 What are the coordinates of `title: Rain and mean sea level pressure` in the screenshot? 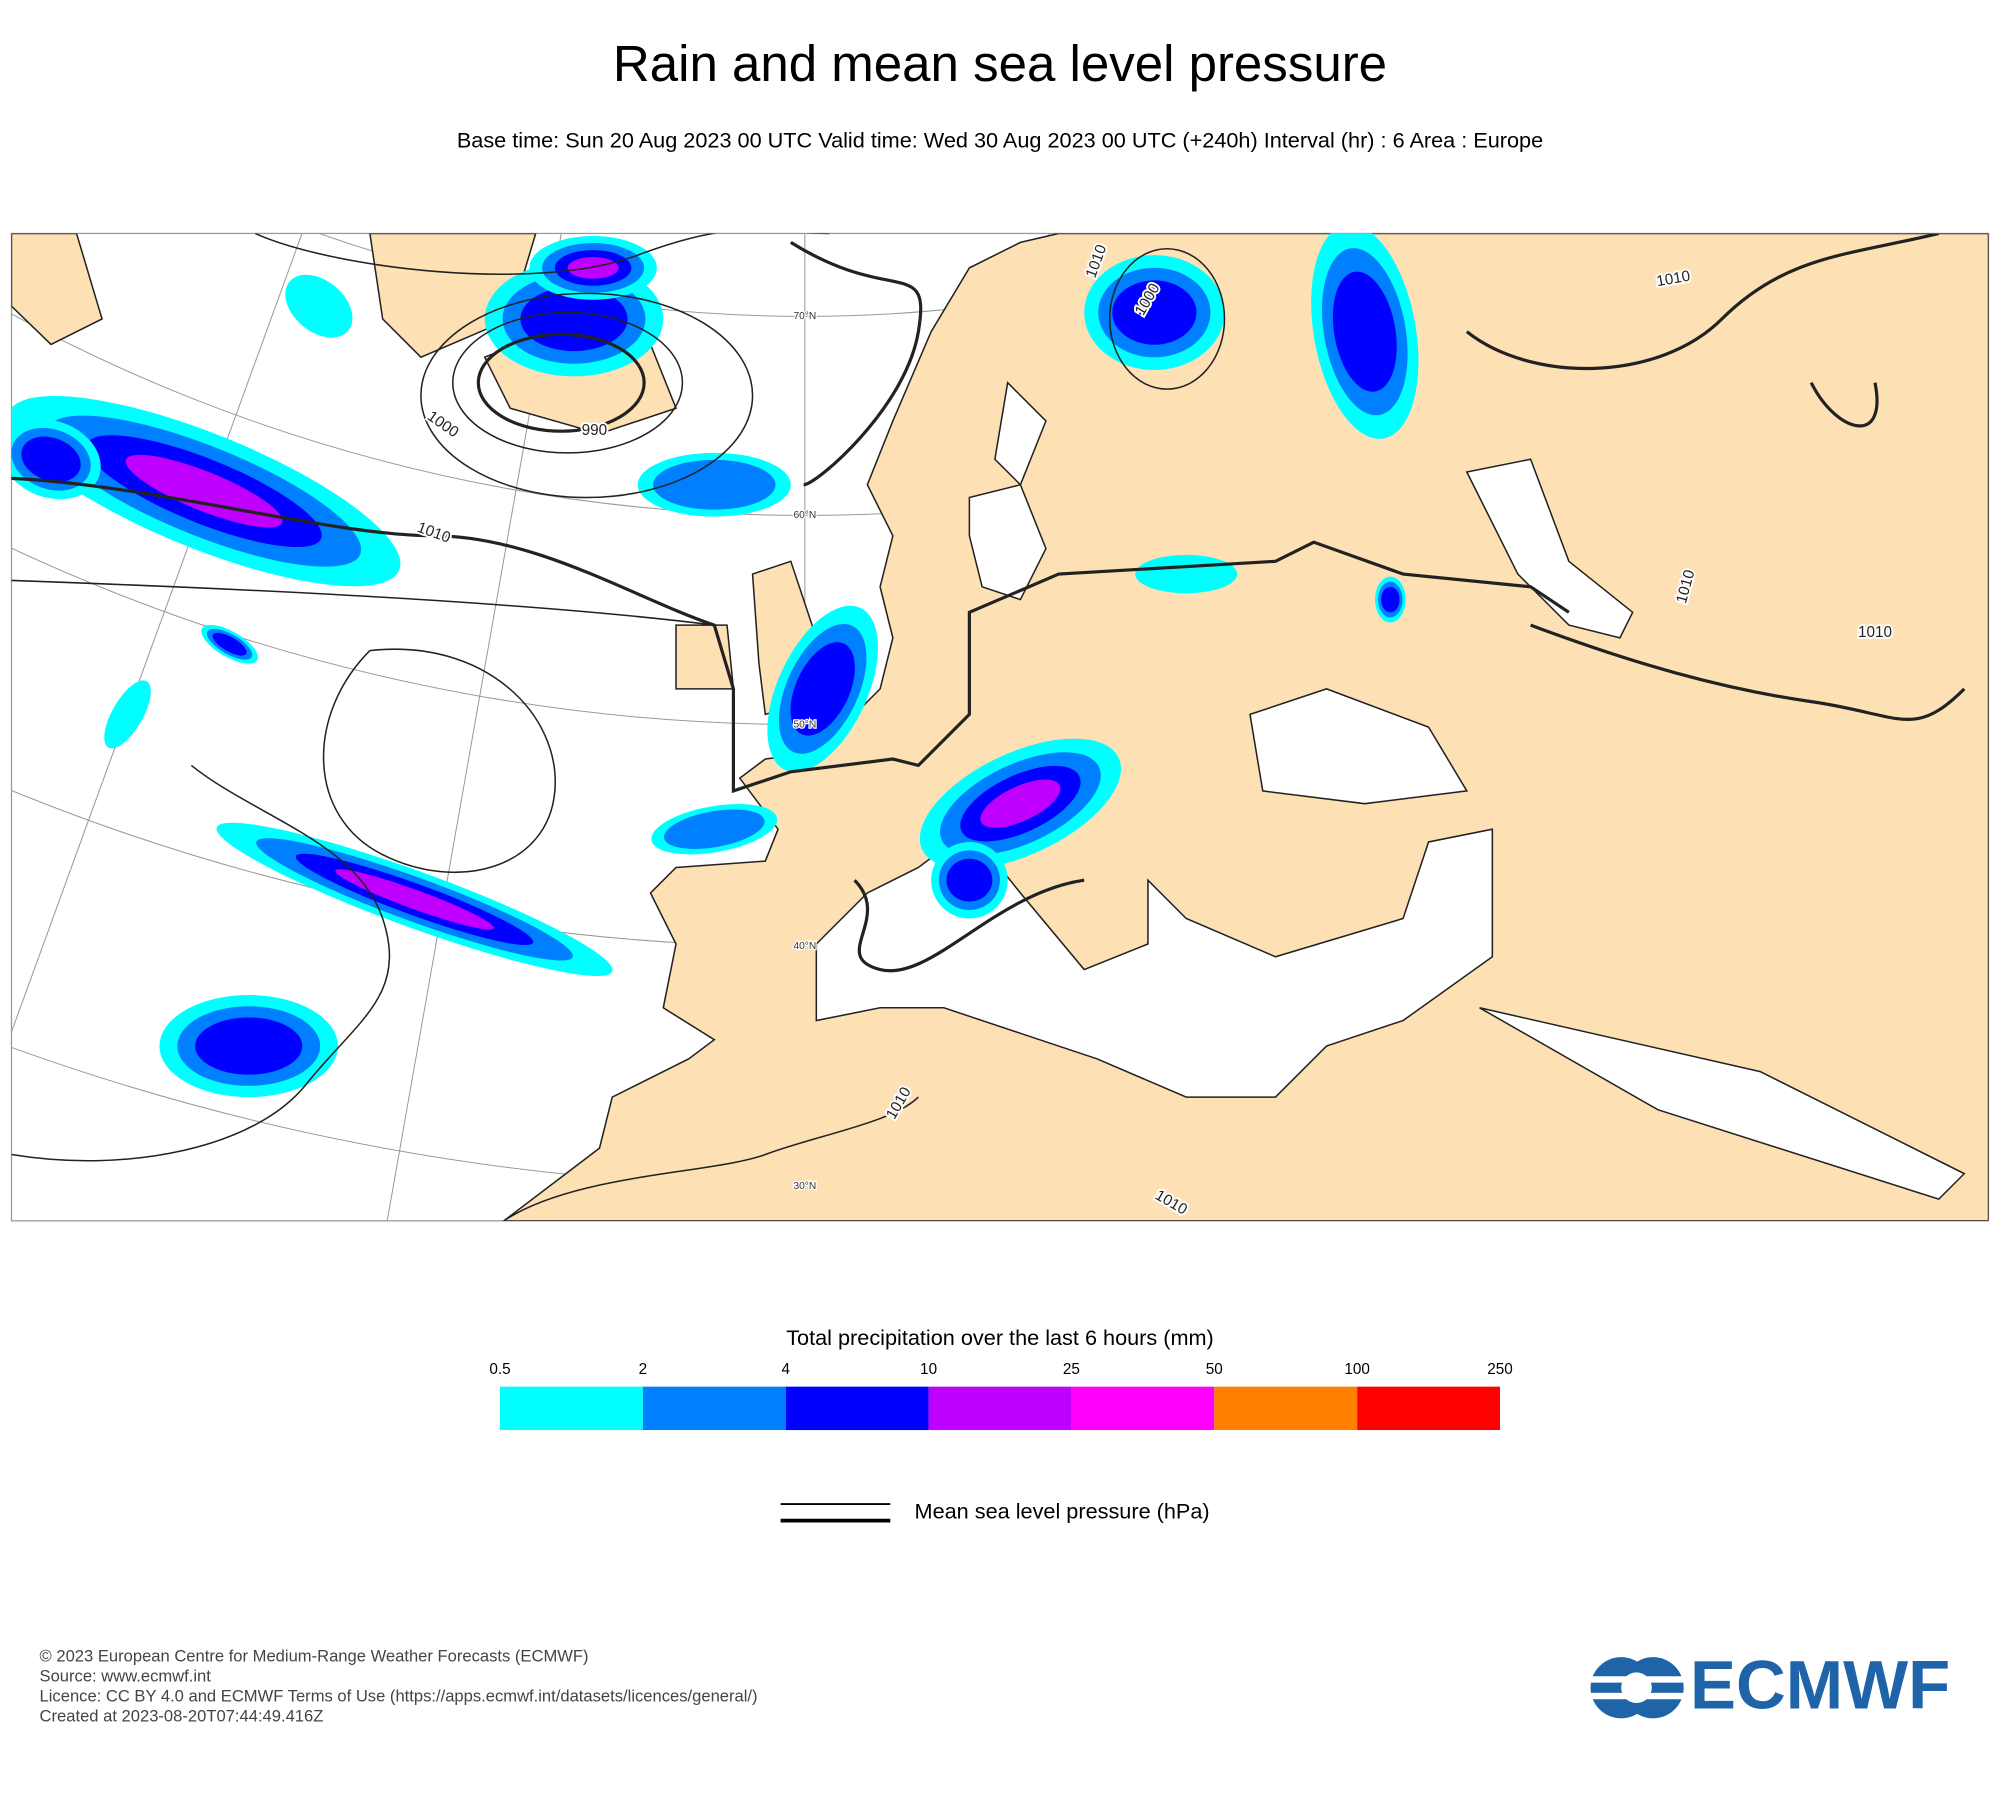 It's located at (1000, 63).